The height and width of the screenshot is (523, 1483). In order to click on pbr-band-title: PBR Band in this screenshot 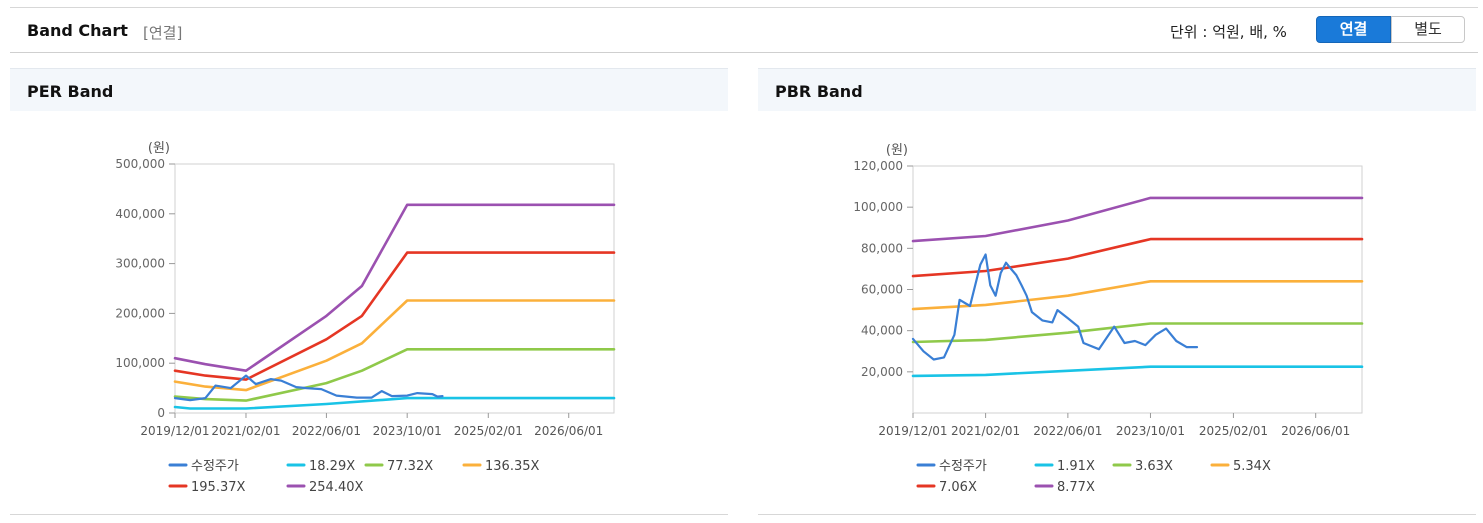, I will do `click(819, 91)`.